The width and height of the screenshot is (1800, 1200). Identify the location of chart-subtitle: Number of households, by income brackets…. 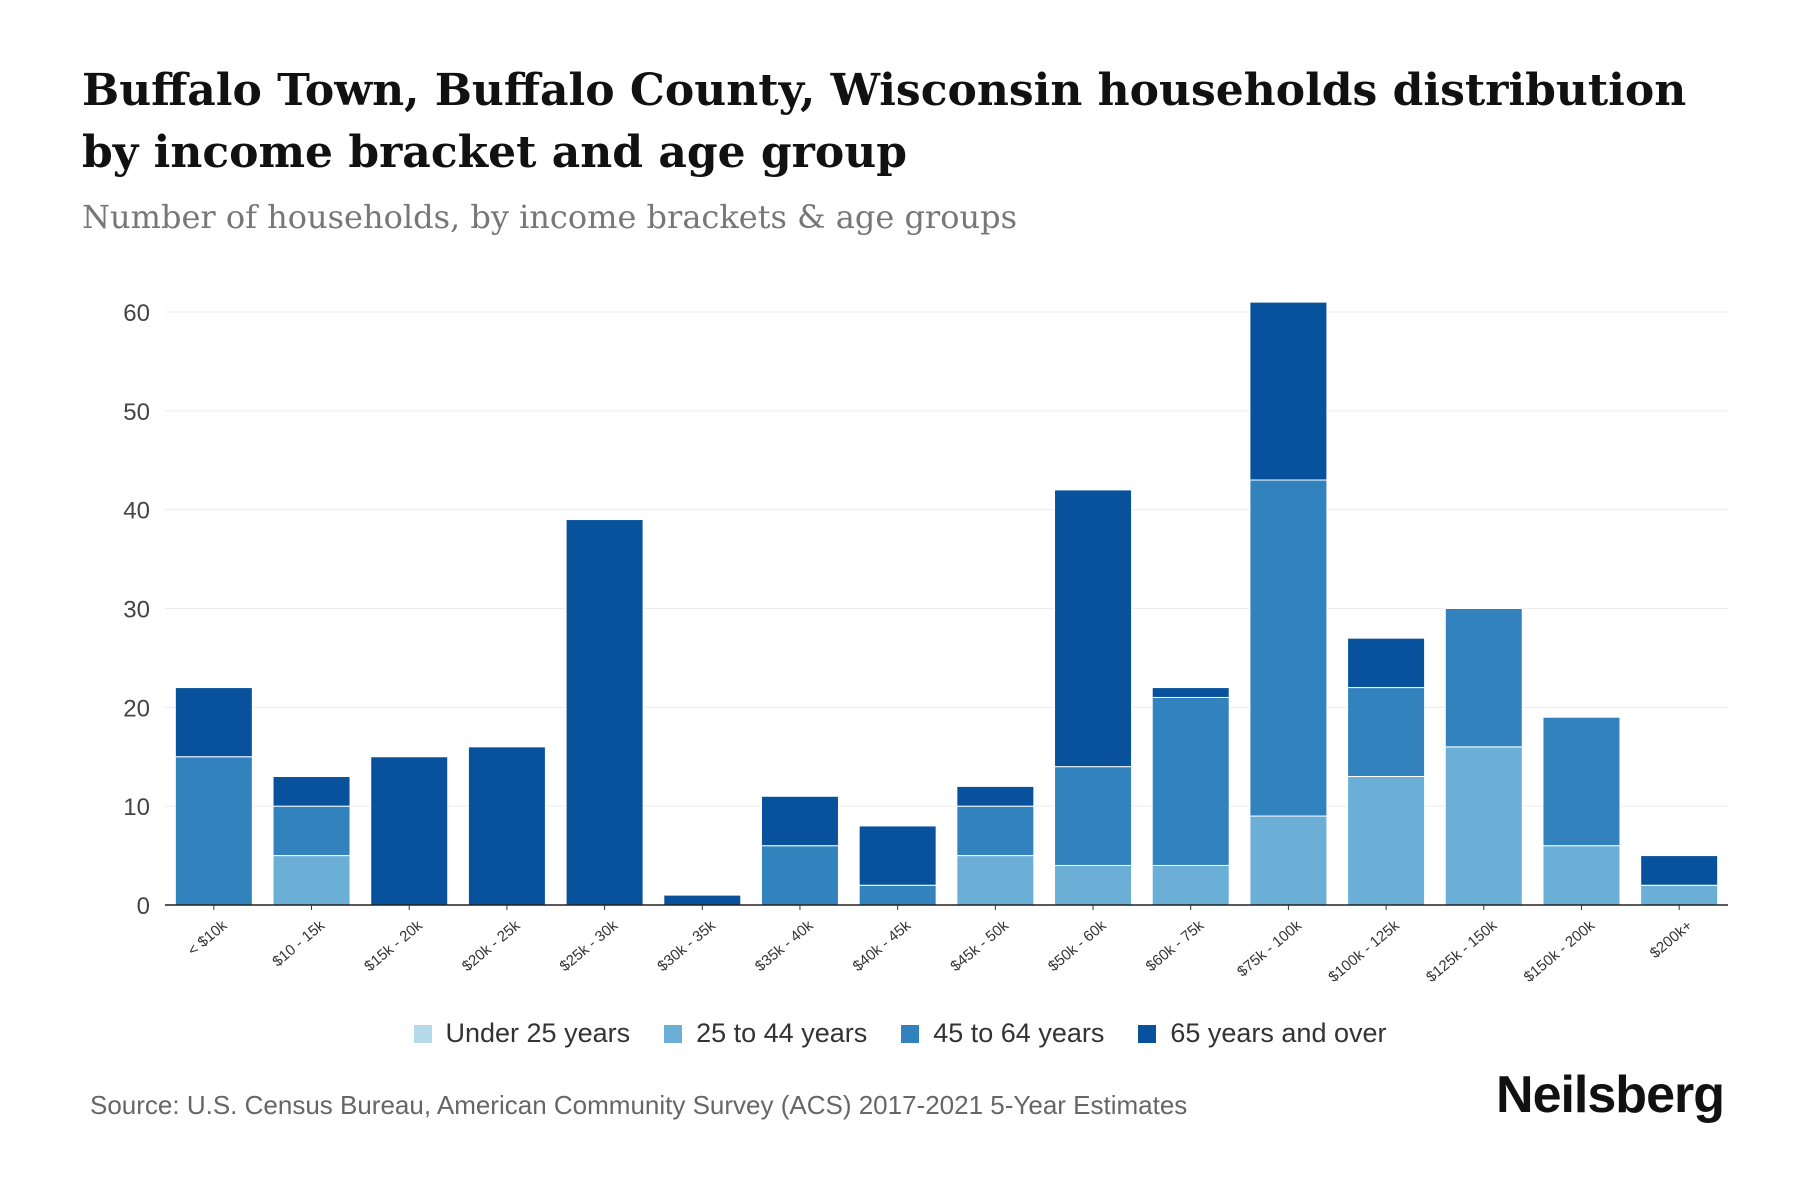
(549, 217).